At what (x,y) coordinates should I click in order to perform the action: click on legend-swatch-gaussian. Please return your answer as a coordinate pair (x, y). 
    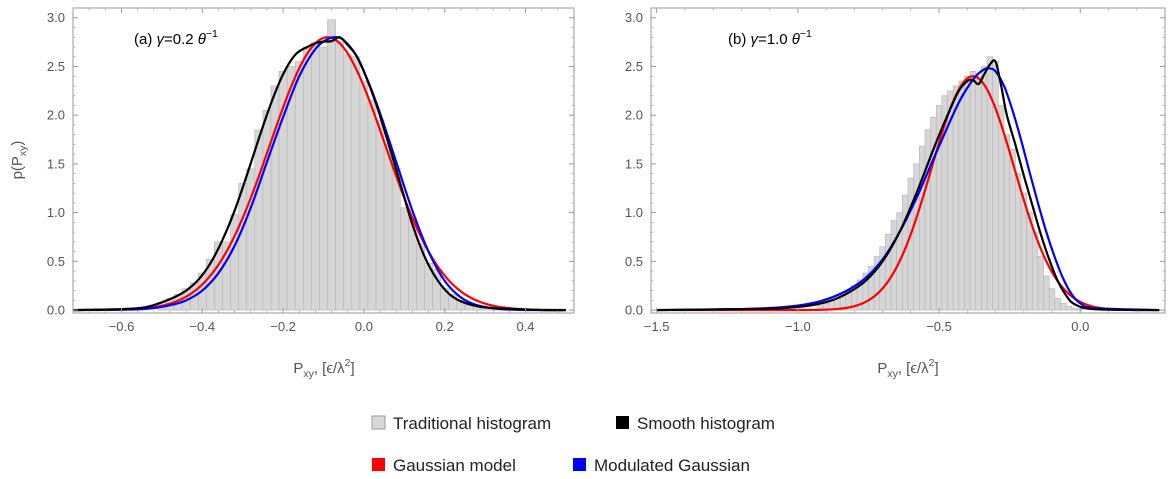
    Looking at the image, I should click on (378, 464).